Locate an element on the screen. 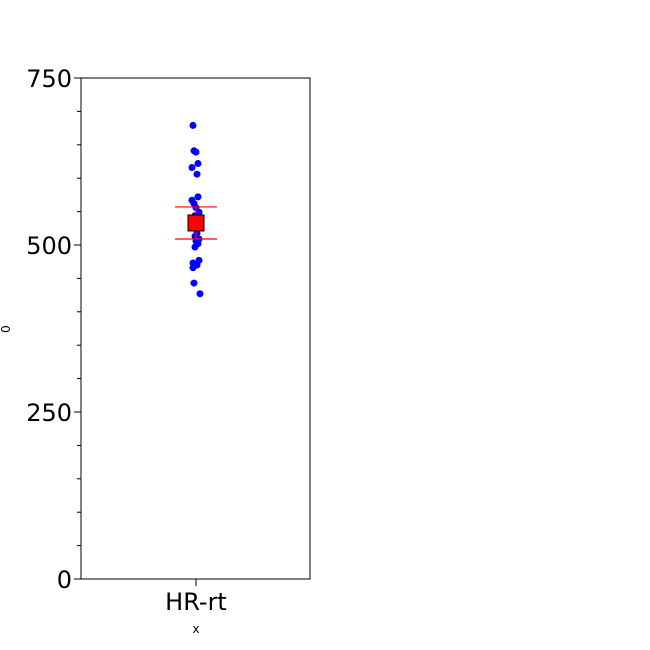 This screenshot has height=650, width=650. x-tick-label: HR-rt is located at coordinates (196, 602).